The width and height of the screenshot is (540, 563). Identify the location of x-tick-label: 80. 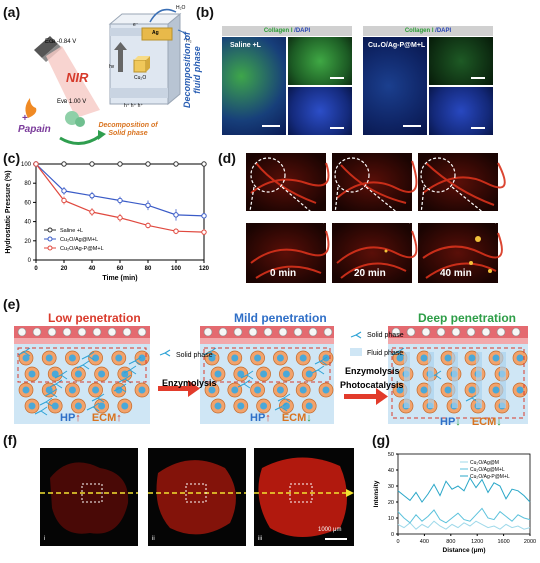
(148, 269).